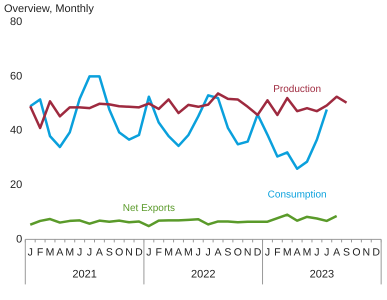 Image resolution: width=387 pixels, height=300 pixels. What do you see at coordinates (84, 274) in the screenshot?
I see `text: 2021` at bounding box center [84, 274].